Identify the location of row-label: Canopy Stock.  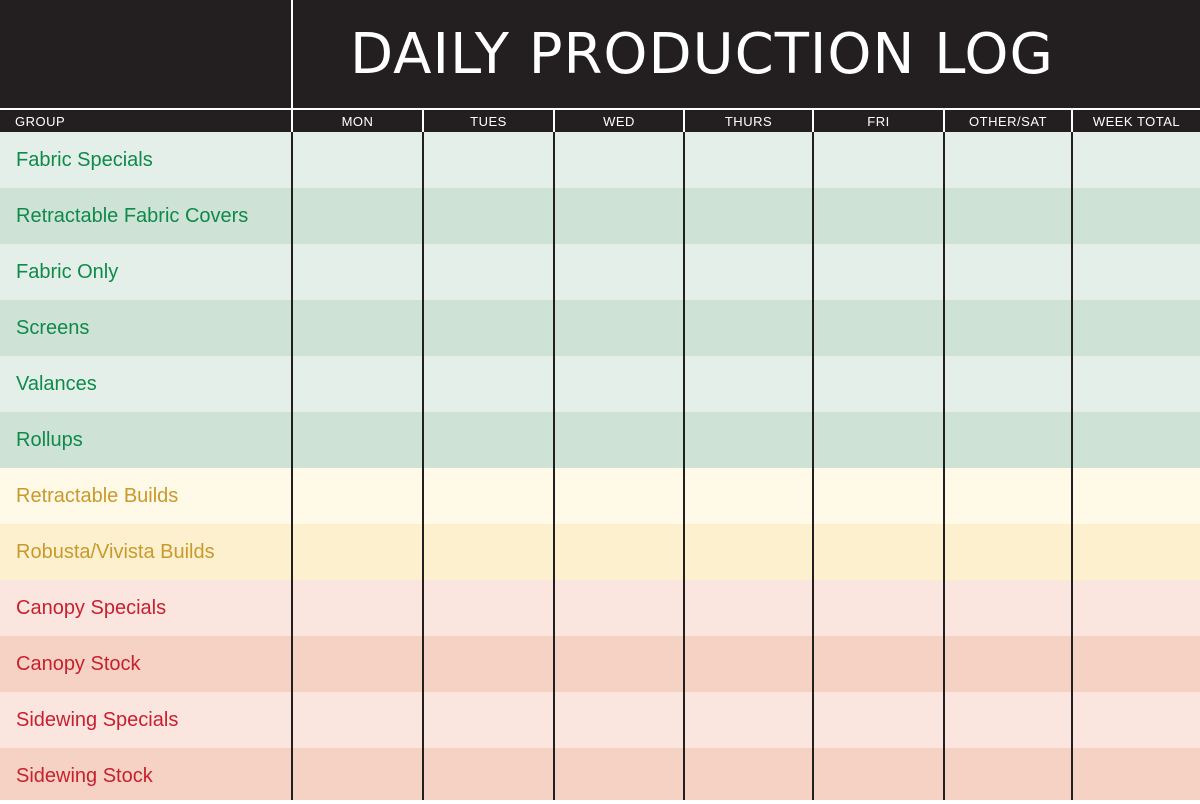
(78, 664).